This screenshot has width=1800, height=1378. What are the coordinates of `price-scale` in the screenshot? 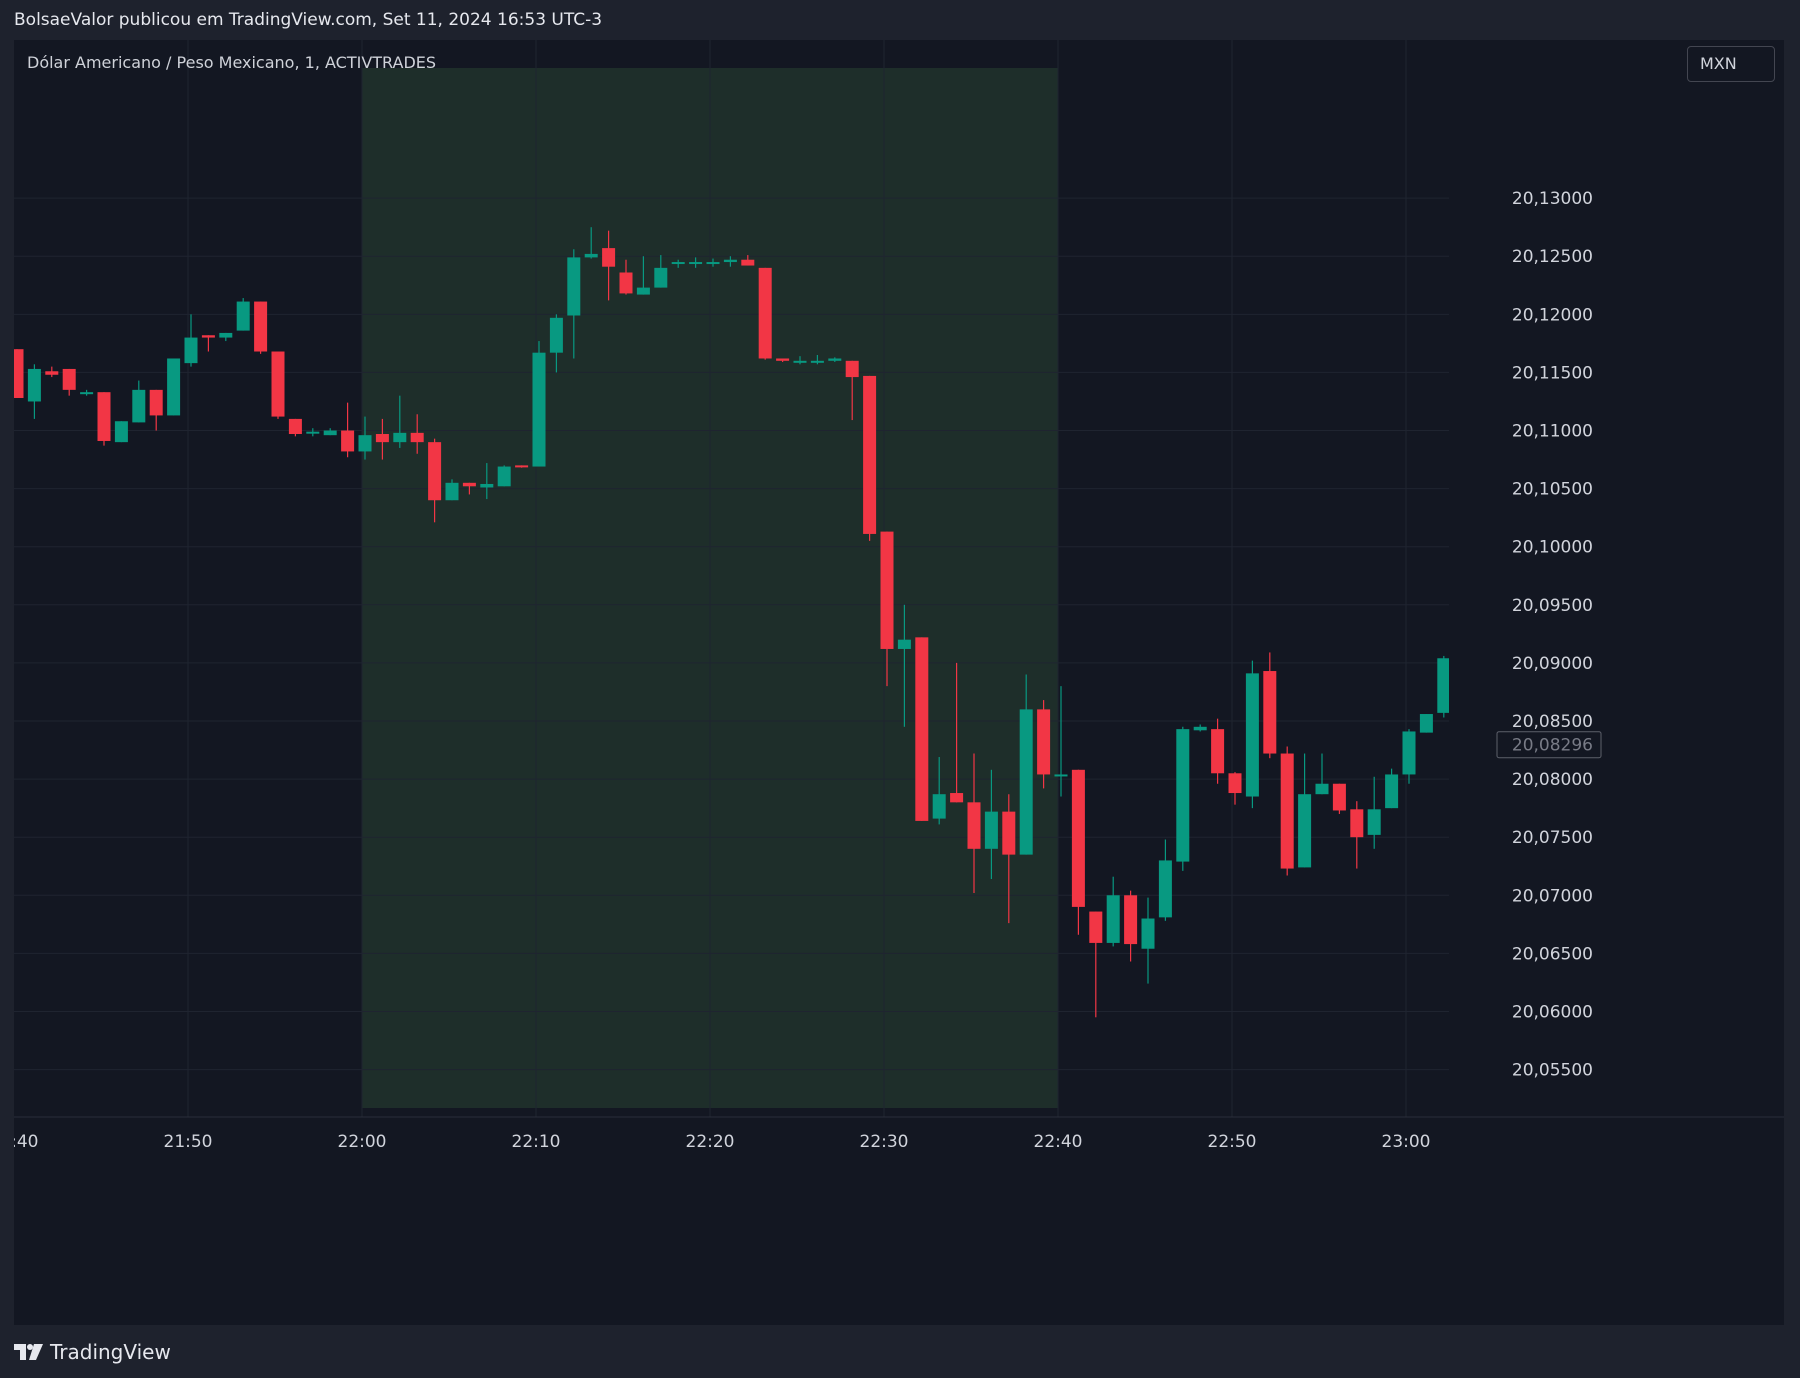 It's located at (1616, 578).